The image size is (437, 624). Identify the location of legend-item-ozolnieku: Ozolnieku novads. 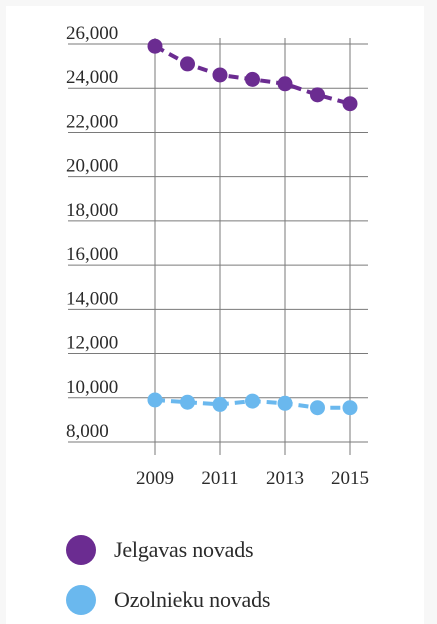
(168, 600).